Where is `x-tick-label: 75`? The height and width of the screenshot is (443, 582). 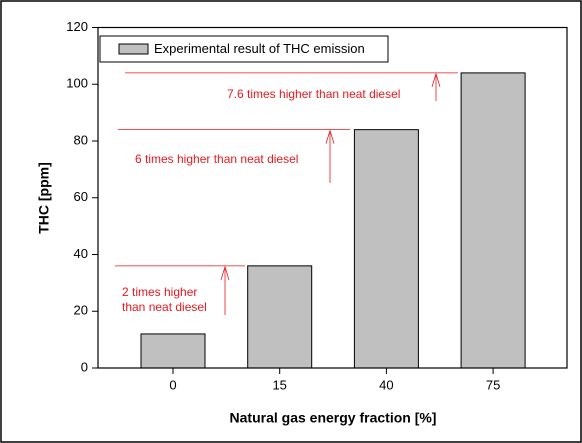
x-tick-label: 75 is located at coordinates (493, 384).